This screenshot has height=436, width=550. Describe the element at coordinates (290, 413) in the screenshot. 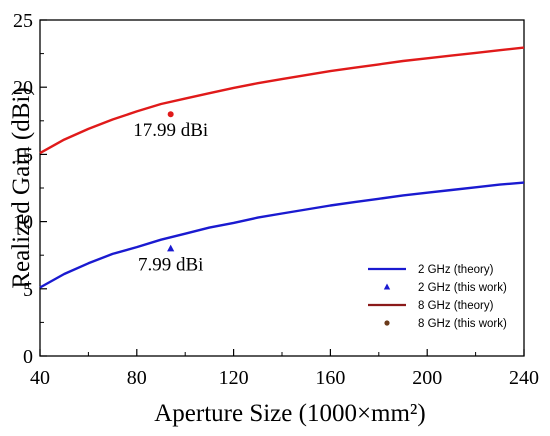

I see `x-axis-title: Aperture Size (1000×mm²)` at that location.